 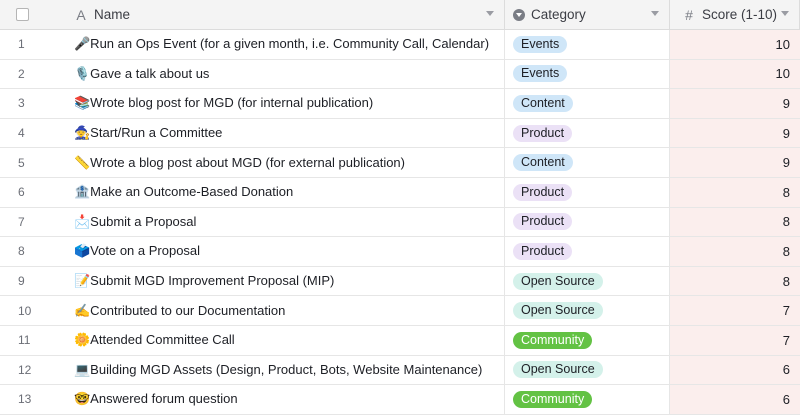 I want to click on row-number: 2, so click(x=21, y=73).